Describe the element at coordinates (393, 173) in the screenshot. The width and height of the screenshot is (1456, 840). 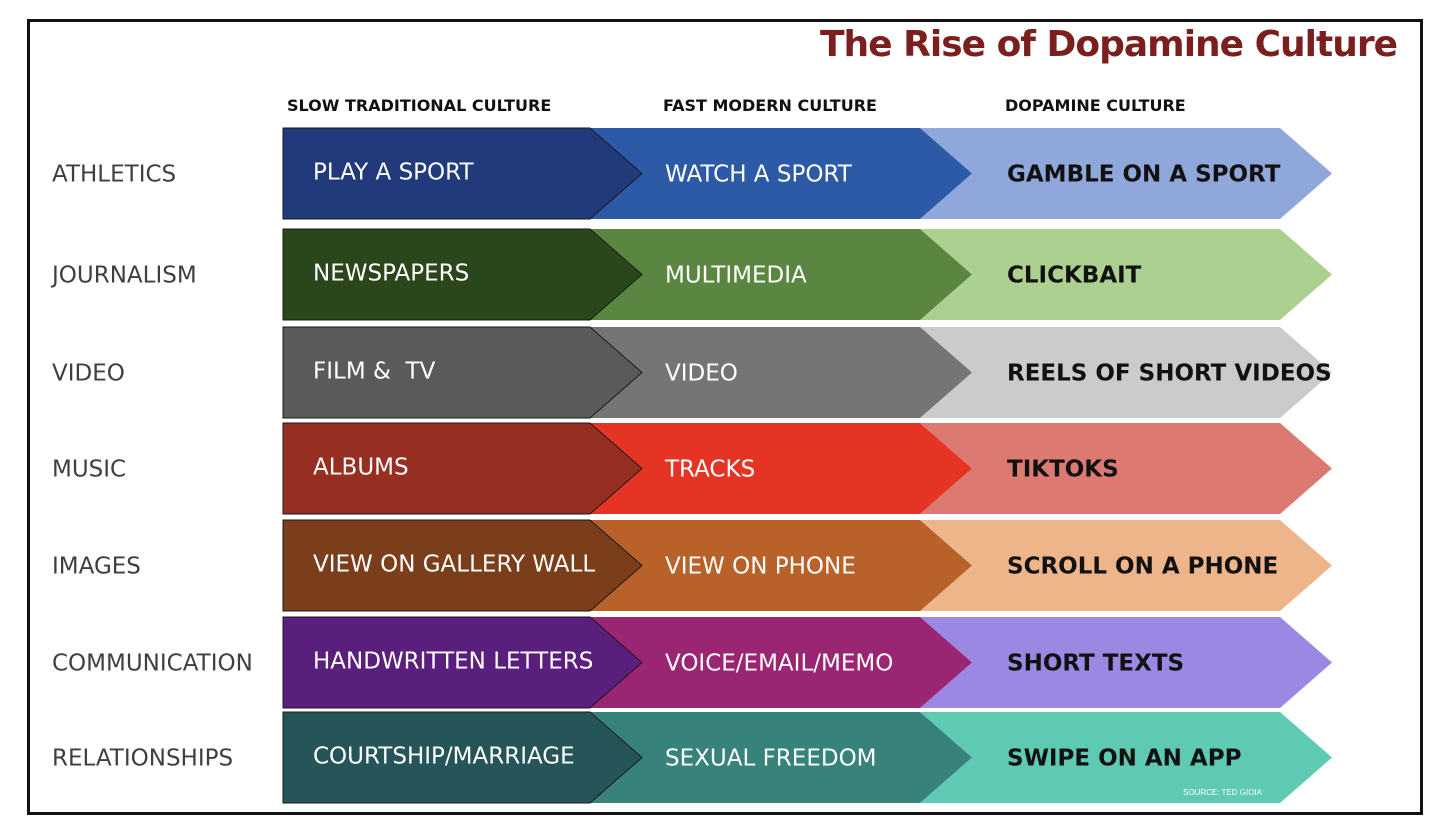
I see `cell-text-slow: PLAY A SPORT` at that location.